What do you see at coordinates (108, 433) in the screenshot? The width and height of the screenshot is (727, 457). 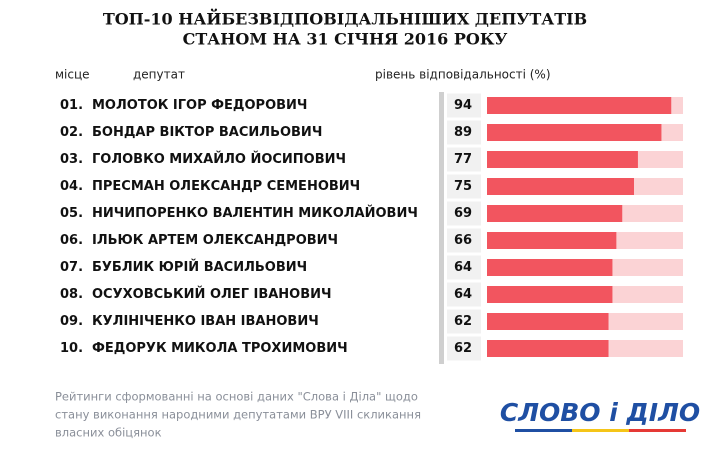 I see `footnote: власних обіцянок` at bounding box center [108, 433].